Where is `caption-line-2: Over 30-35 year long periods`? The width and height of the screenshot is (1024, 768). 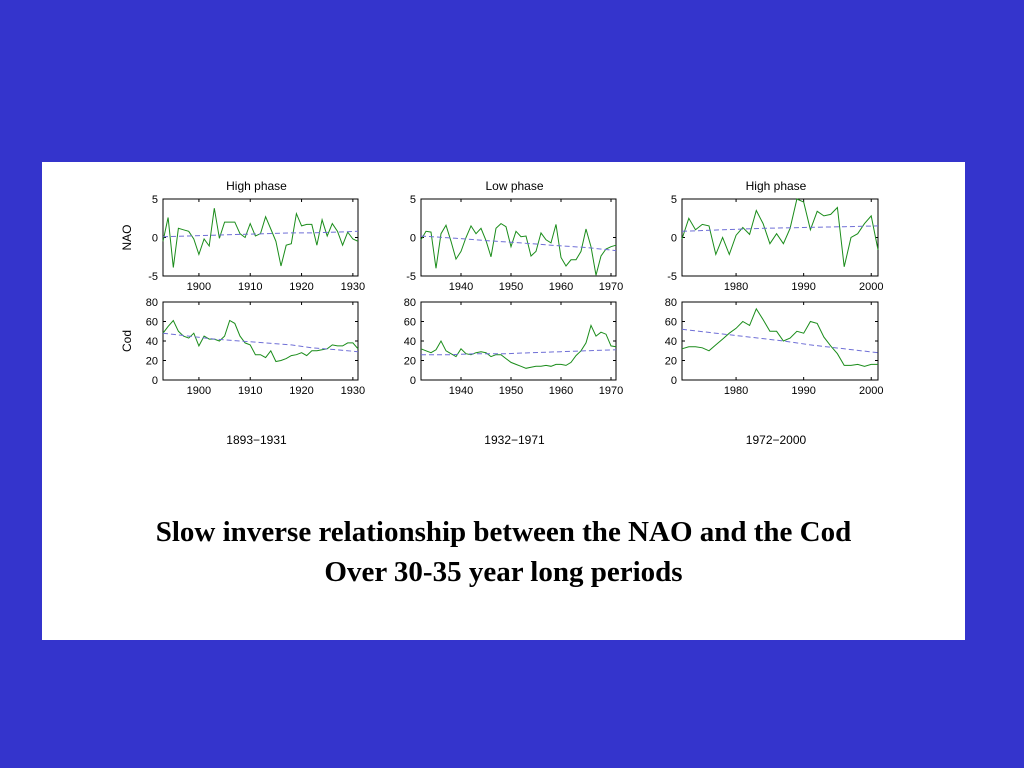 caption-line-2: Over 30-35 year long periods is located at coordinates (503, 572).